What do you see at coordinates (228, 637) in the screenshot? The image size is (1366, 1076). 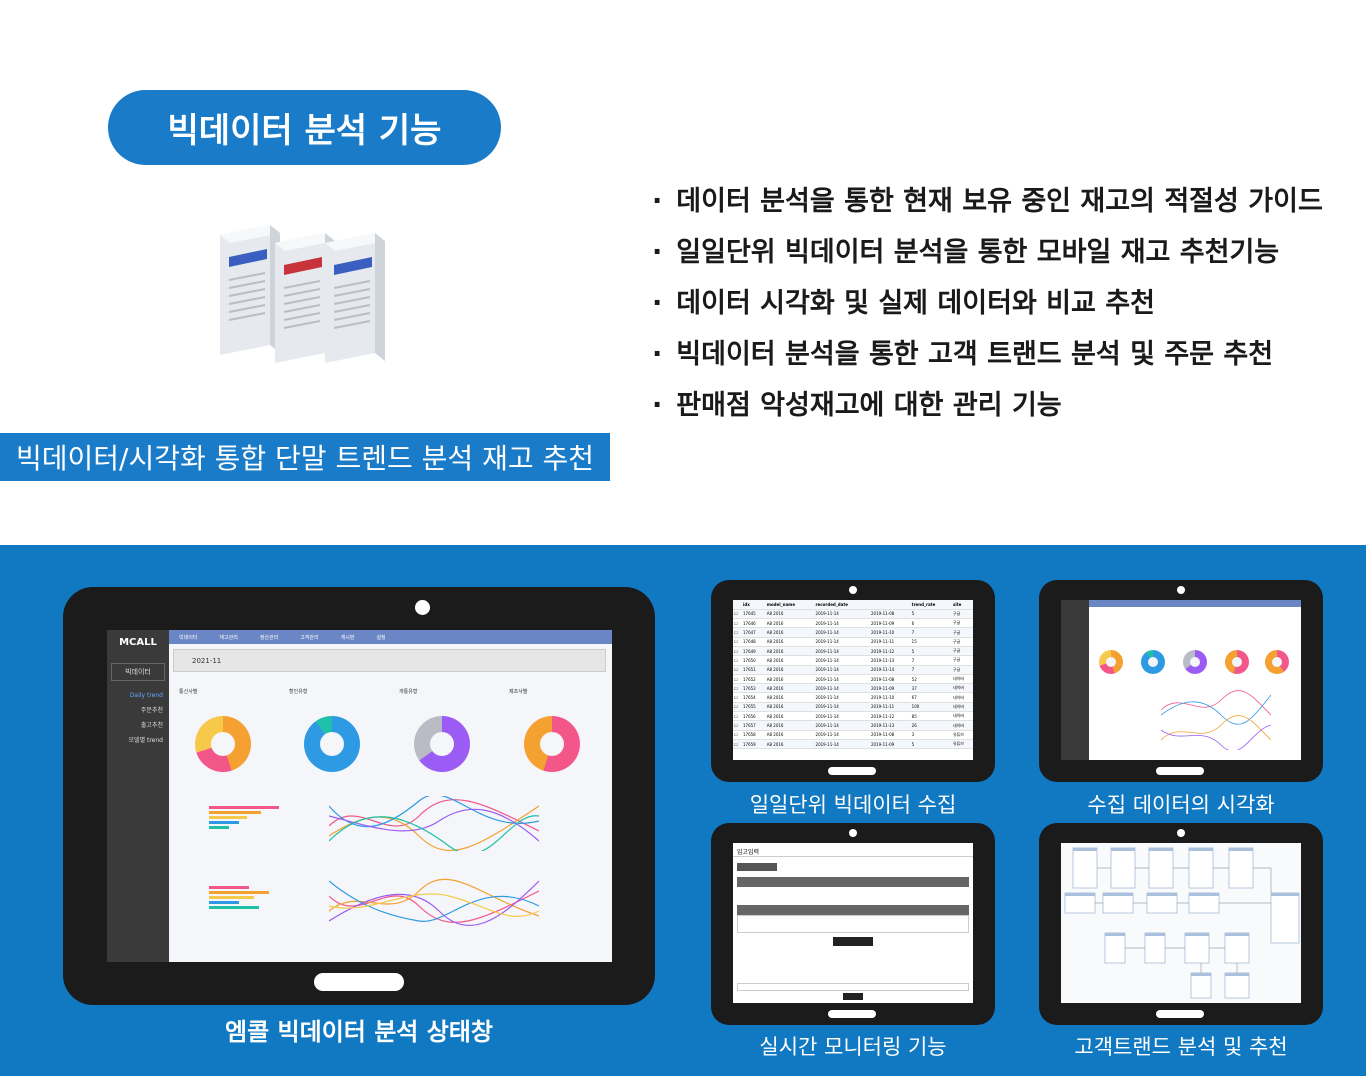 I see `nav-item: 재고관리` at bounding box center [228, 637].